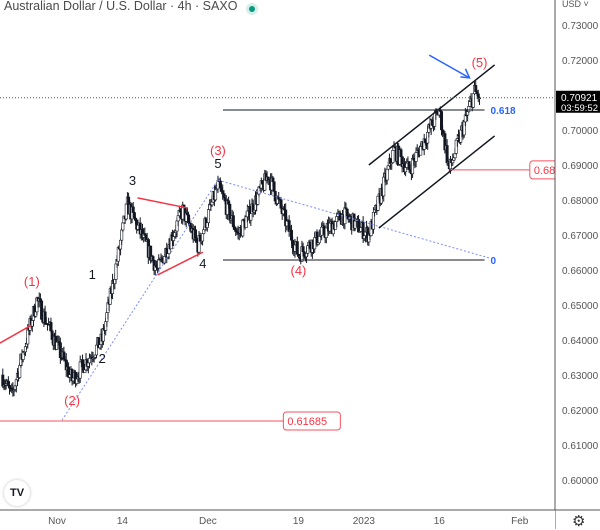 The width and height of the screenshot is (600, 530). I want to click on y-tick-label: 0.72000, so click(580, 61).